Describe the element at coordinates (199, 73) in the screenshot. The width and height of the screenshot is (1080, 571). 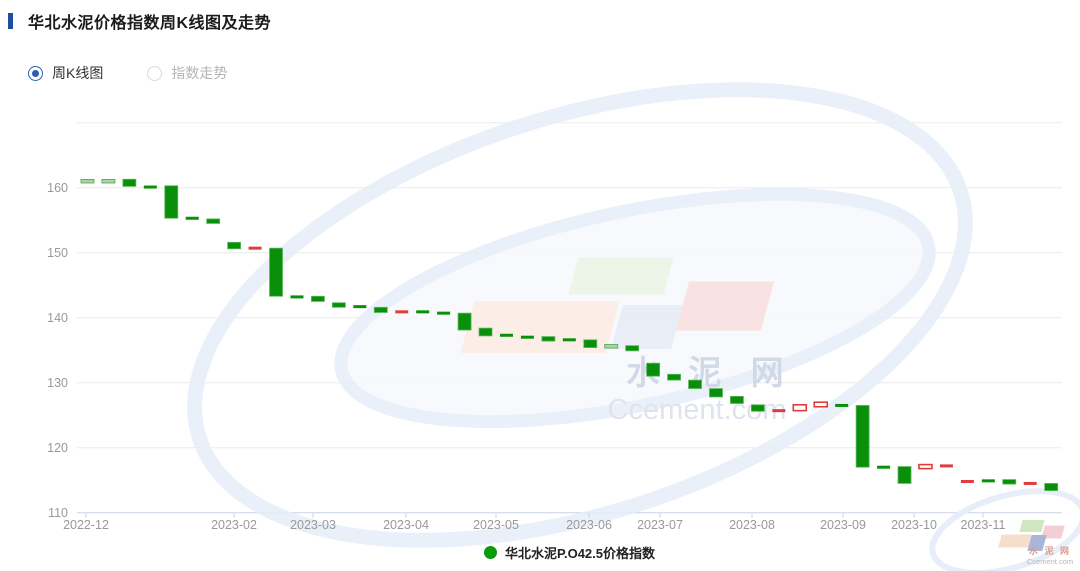
I see `radio-index-trend-label: 指数走势` at that location.